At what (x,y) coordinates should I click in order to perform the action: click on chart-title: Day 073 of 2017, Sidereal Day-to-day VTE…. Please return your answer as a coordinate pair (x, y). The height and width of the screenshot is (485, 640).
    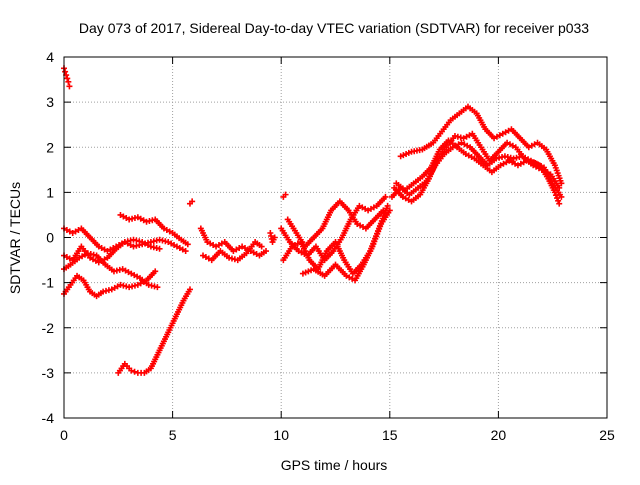
    Looking at the image, I should click on (334, 28).